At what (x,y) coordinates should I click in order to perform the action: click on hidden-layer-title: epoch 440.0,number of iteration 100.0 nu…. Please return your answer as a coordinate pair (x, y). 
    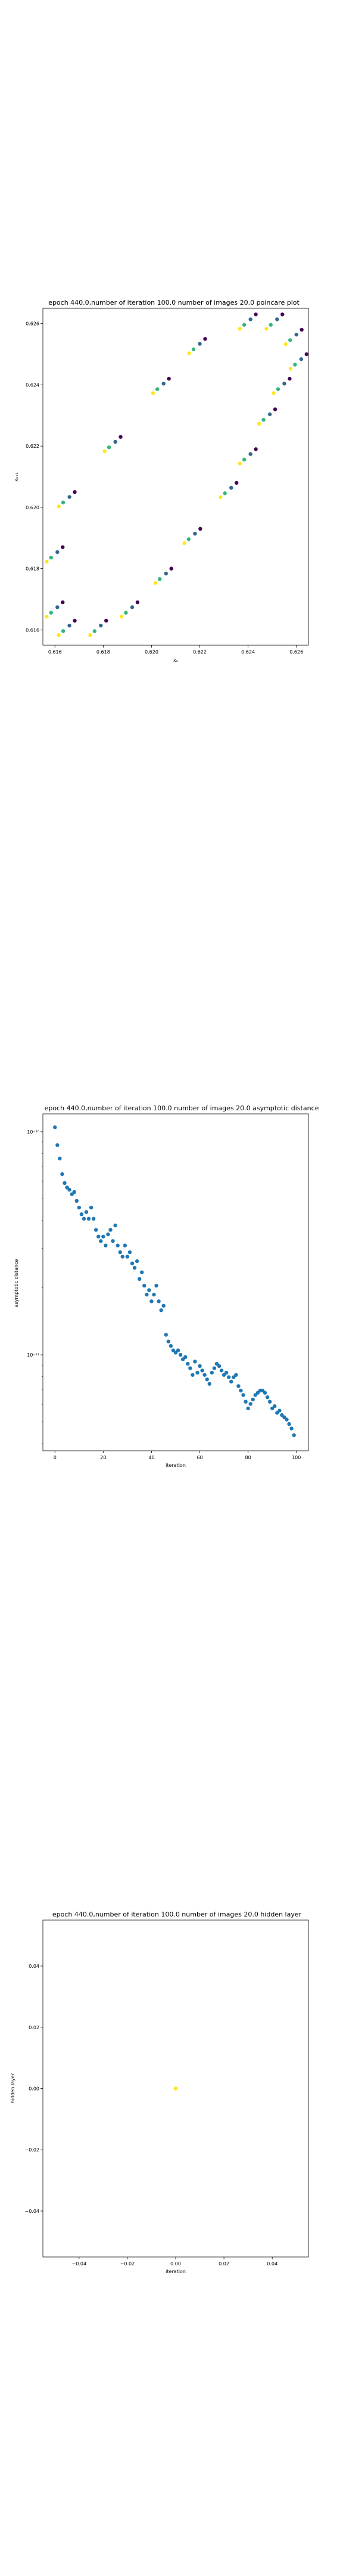
    Looking at the image, I should click on (177, 1914).